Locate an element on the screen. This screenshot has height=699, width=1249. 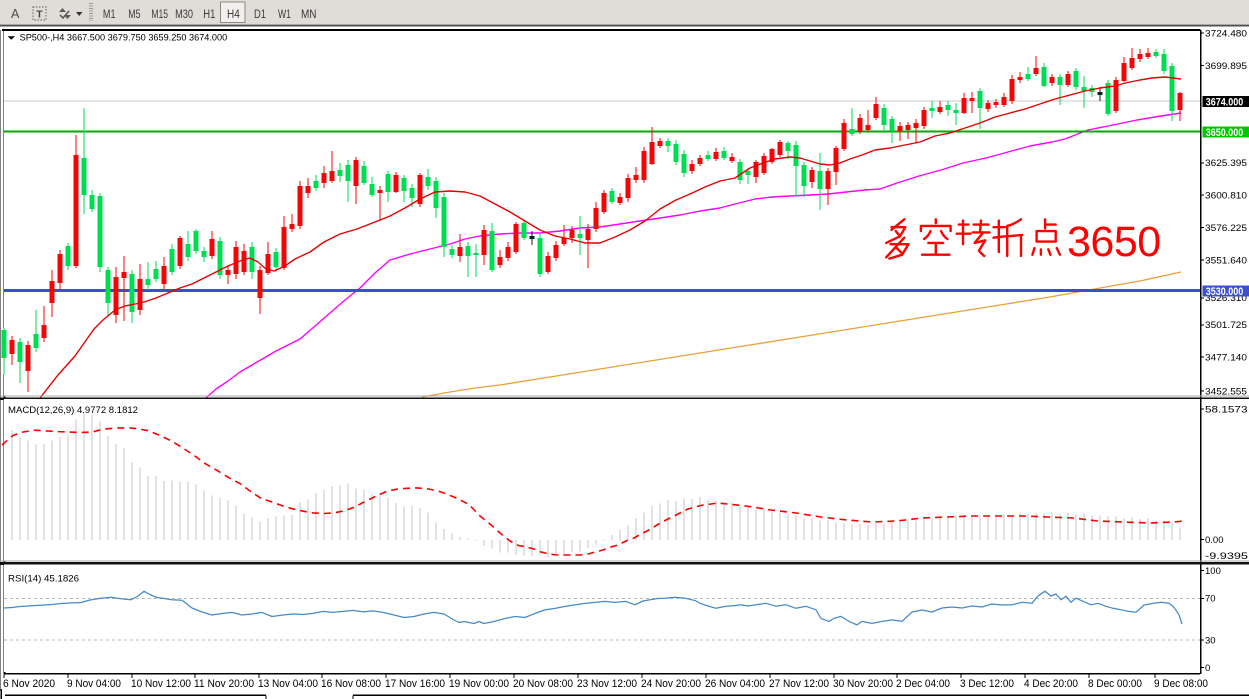
svg-text: M30 is located at coordinates (184, 14).